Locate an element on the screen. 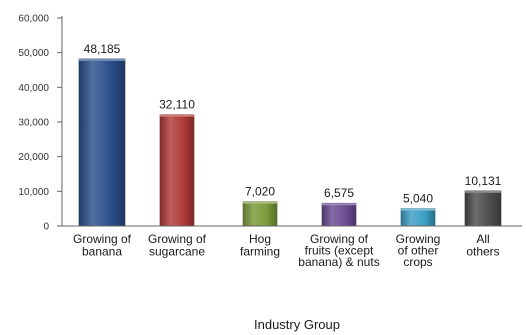 The height and width of the screenshot is (335, 526). y-tick-label: 40,000 is located at coordinates (33, 88).